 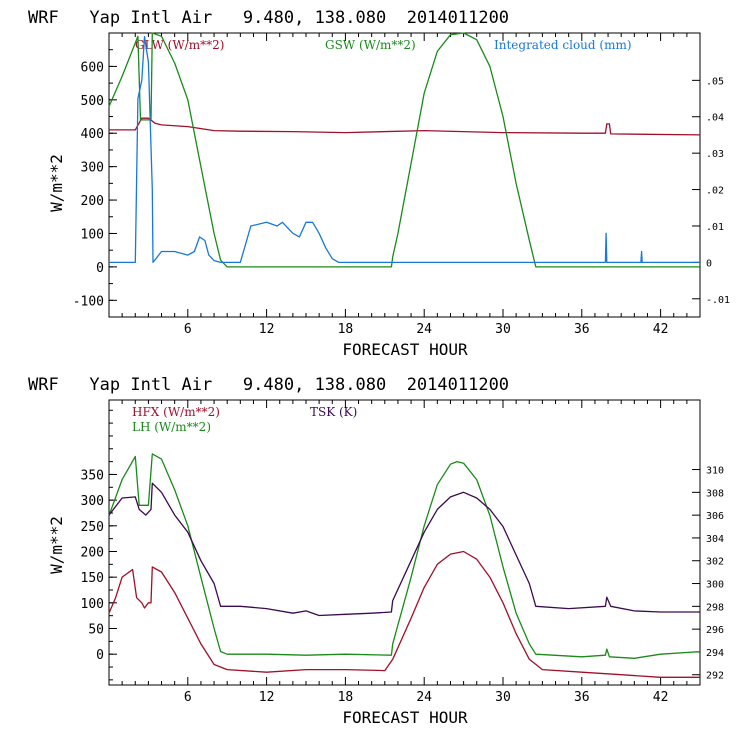 What do you see at coordinates (96, 630) in the screenshot?
I see `bottom-y-tick-label: 50` at bounding box center [96, 630].